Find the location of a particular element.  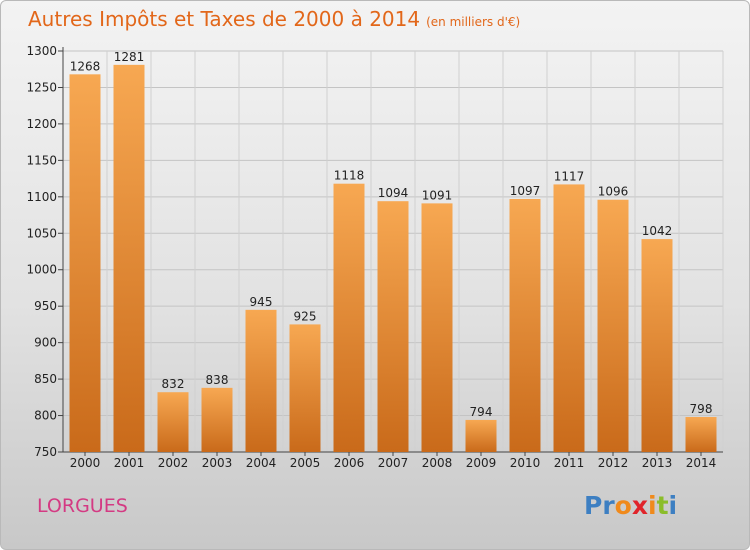

y-tick-label: 1000 is located at coordinates (41, 270).